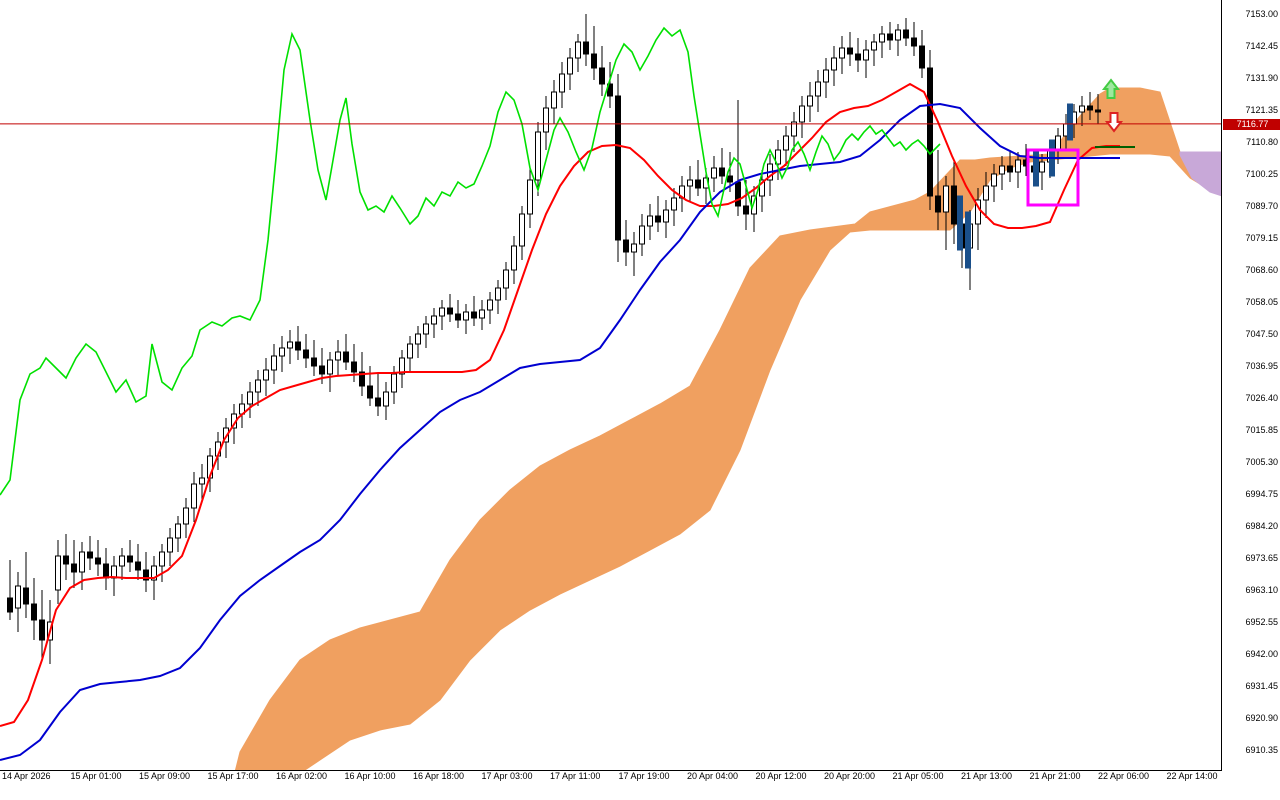 The height and width of the screenshot is (800, 1280). Describe the element at coordinates (1261, 174) in the screenshot. I see `y-axis-tick: 7100.25` at that location.